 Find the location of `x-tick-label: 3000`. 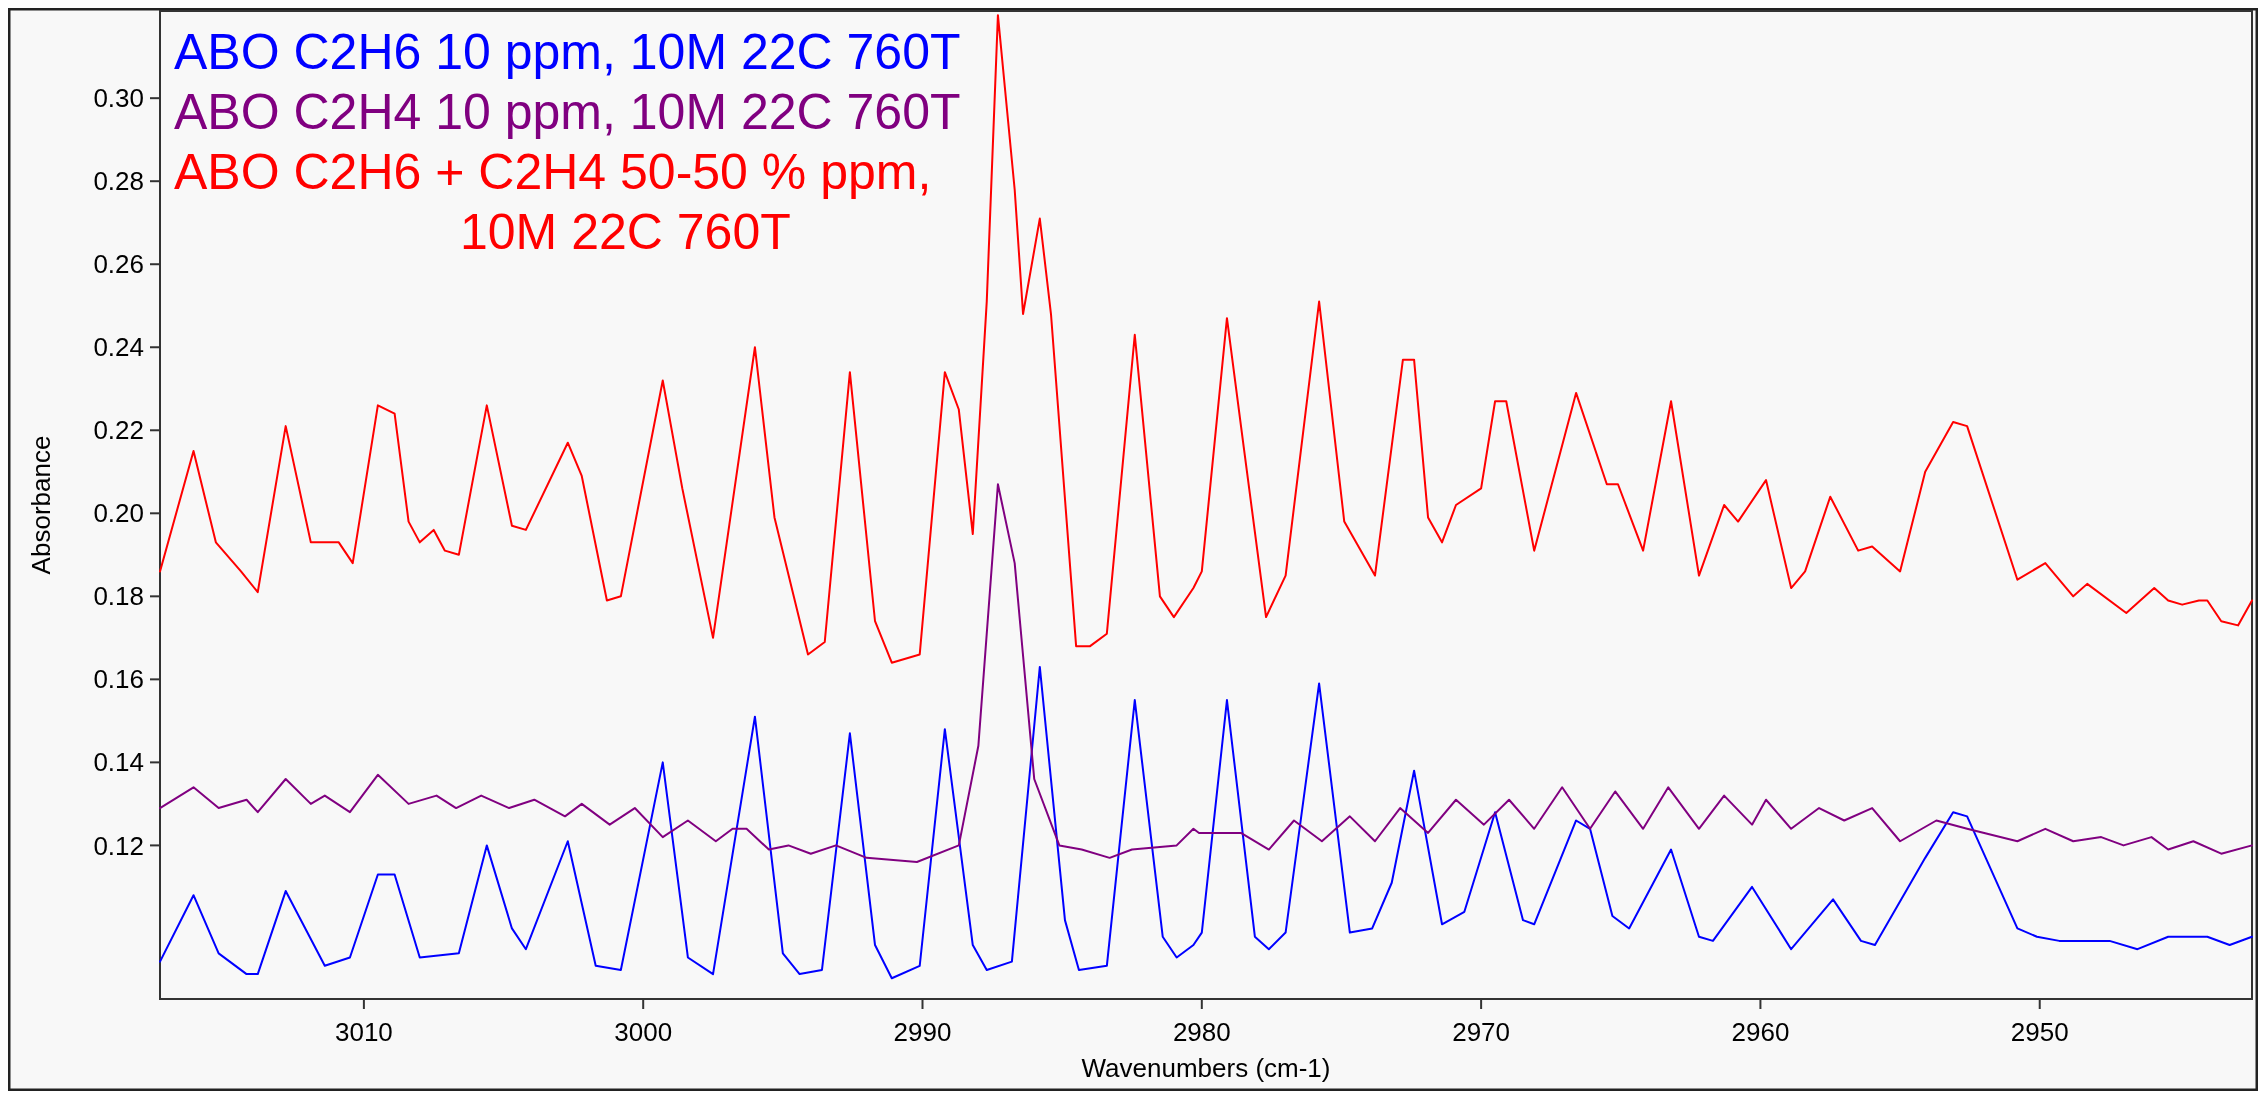

x-tick-label: 3000 is located at coordinates (643, 1032).